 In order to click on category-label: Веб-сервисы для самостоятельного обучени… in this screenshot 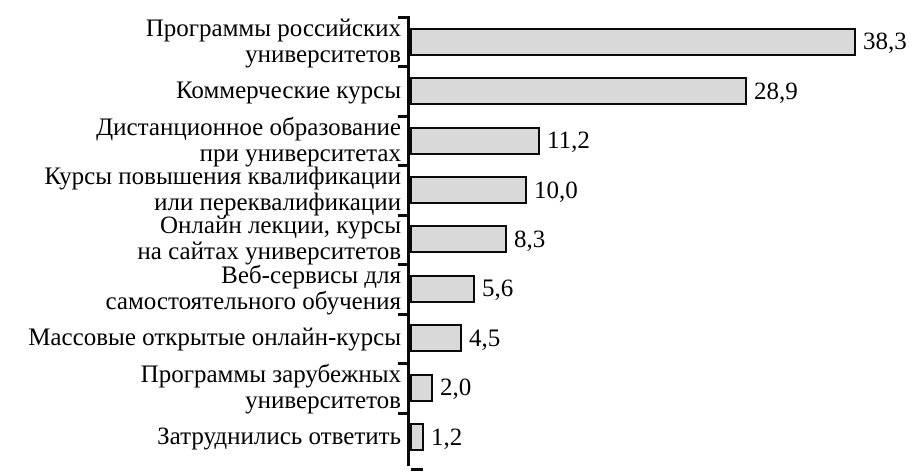, I will do `click(253, 288)`.